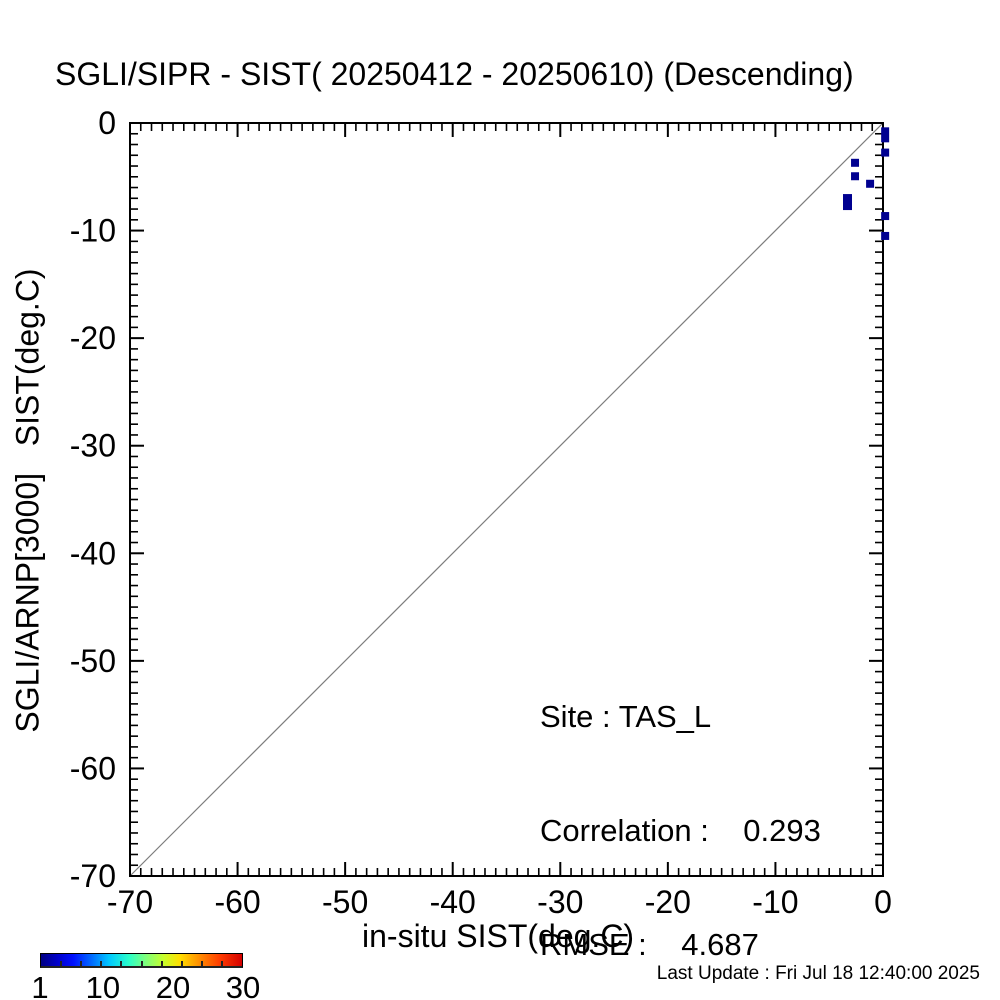 The height and width of the screenshot is (1000, 1000). What do you see at coordinates (453, 902) in the screenshot?
I see `x-tick-label: -40` at bounding box center [453, 902].